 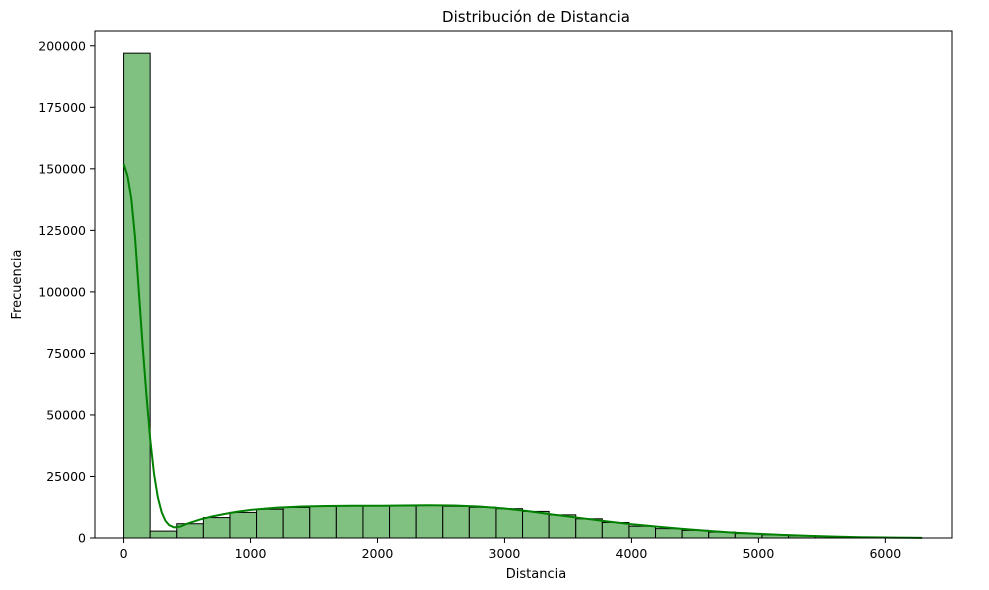 I want to click on y-tick-label-75000: 75000, so click(x=66, y=353).